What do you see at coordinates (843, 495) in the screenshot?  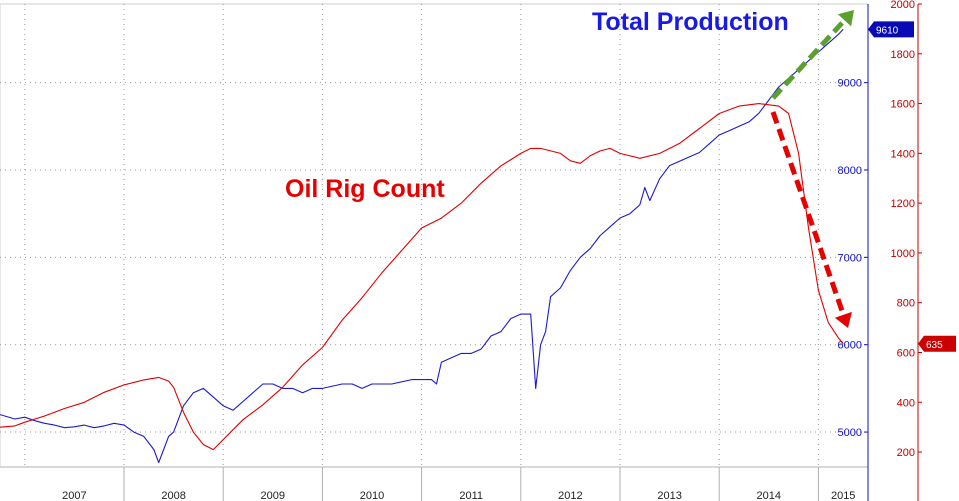 I see `x-tick-label: 2015` at bounding box center [843, 495].